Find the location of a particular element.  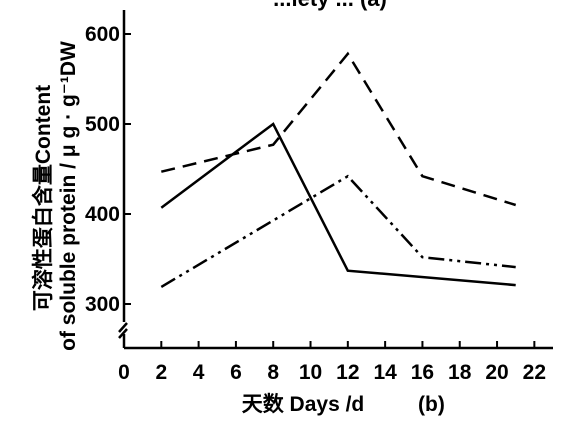

x-tick-label: 18 is located at coordinates (460, 372).